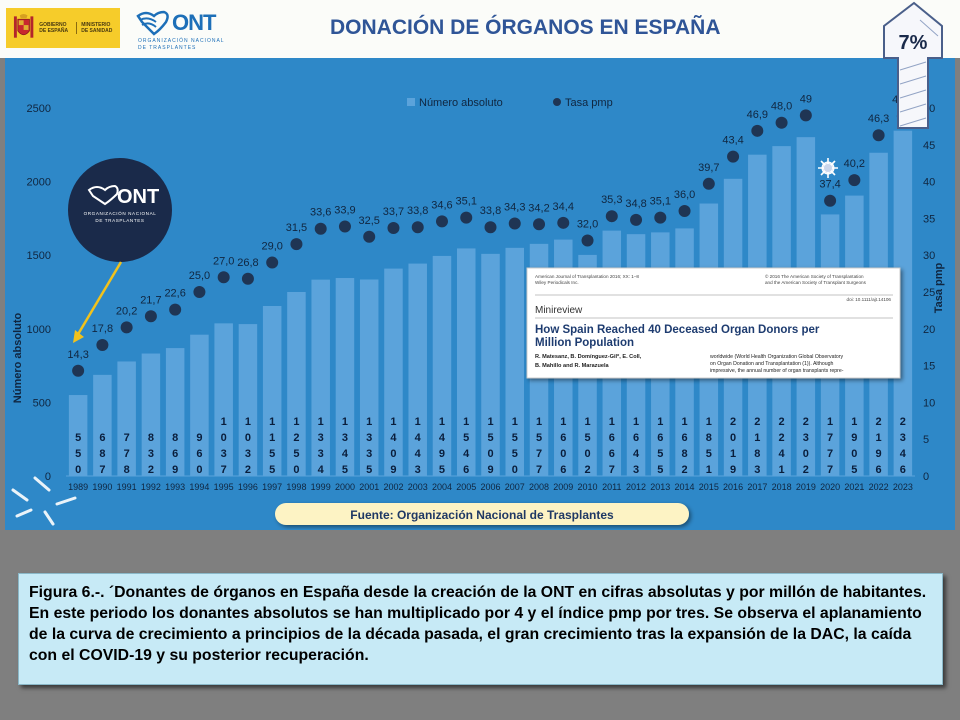 Image resolution: width=960 pixels, height=720 pixels. What do you see at coordinates (926, 440) in the screenshot?
I see `right-axis-tick: 5` at bounding box center [926, 440].